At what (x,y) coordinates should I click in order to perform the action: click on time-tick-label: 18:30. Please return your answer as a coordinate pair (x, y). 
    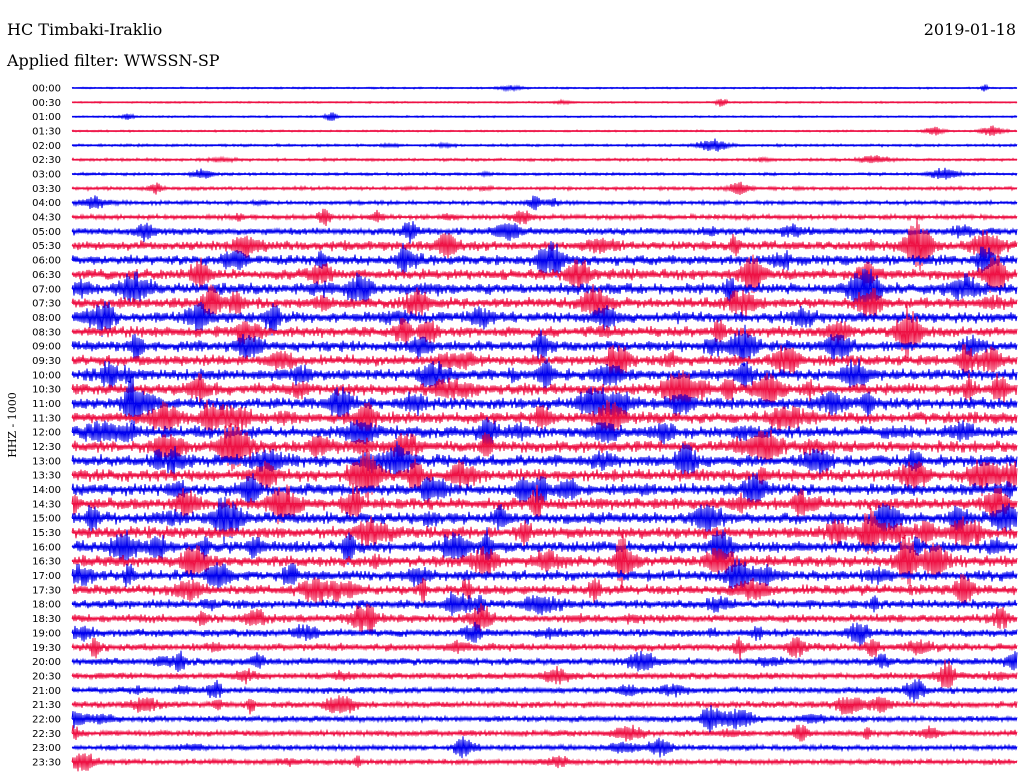
    Looking at the image, I should click on (46, 619).